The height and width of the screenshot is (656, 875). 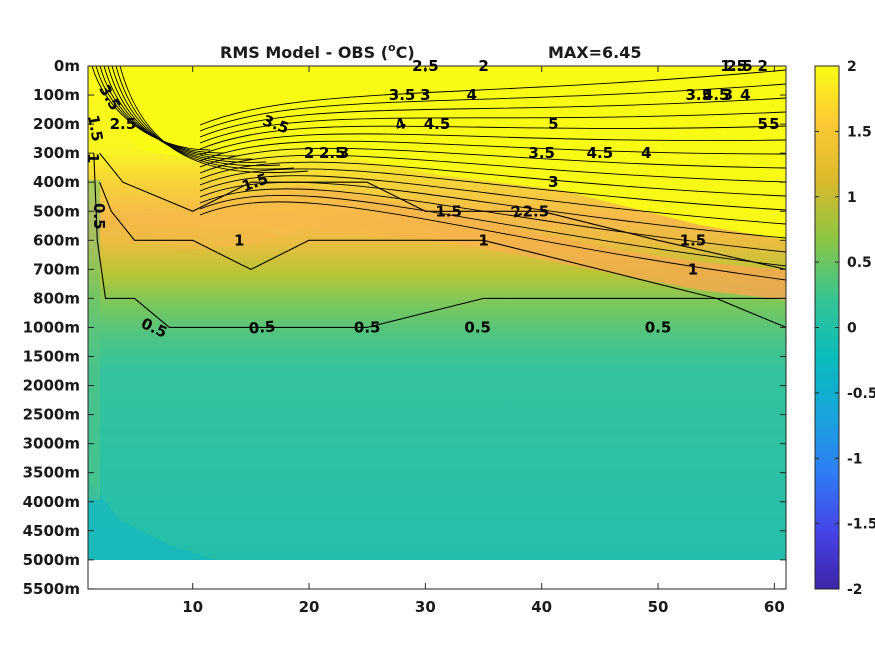 What do you see at coordinates (56, 124) in the screenshot?
I see `y-tick-label: 200m` at bounding box center [56, 124].